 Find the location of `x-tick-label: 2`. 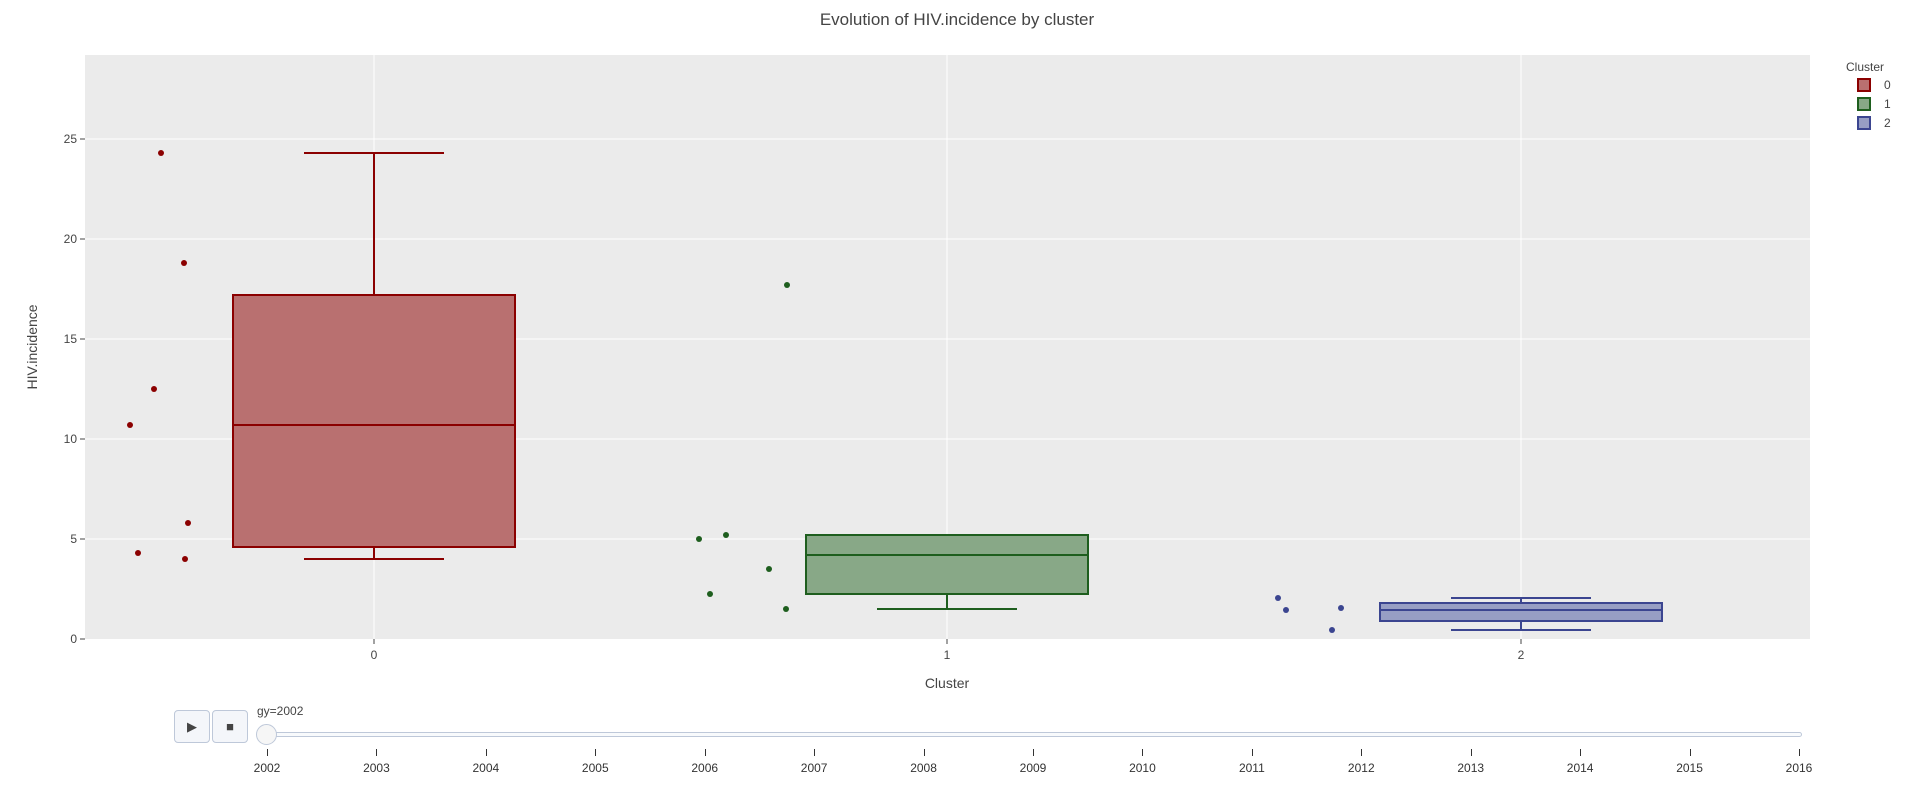

x-tick-label: 2 is located at coordinates (1521, 655).